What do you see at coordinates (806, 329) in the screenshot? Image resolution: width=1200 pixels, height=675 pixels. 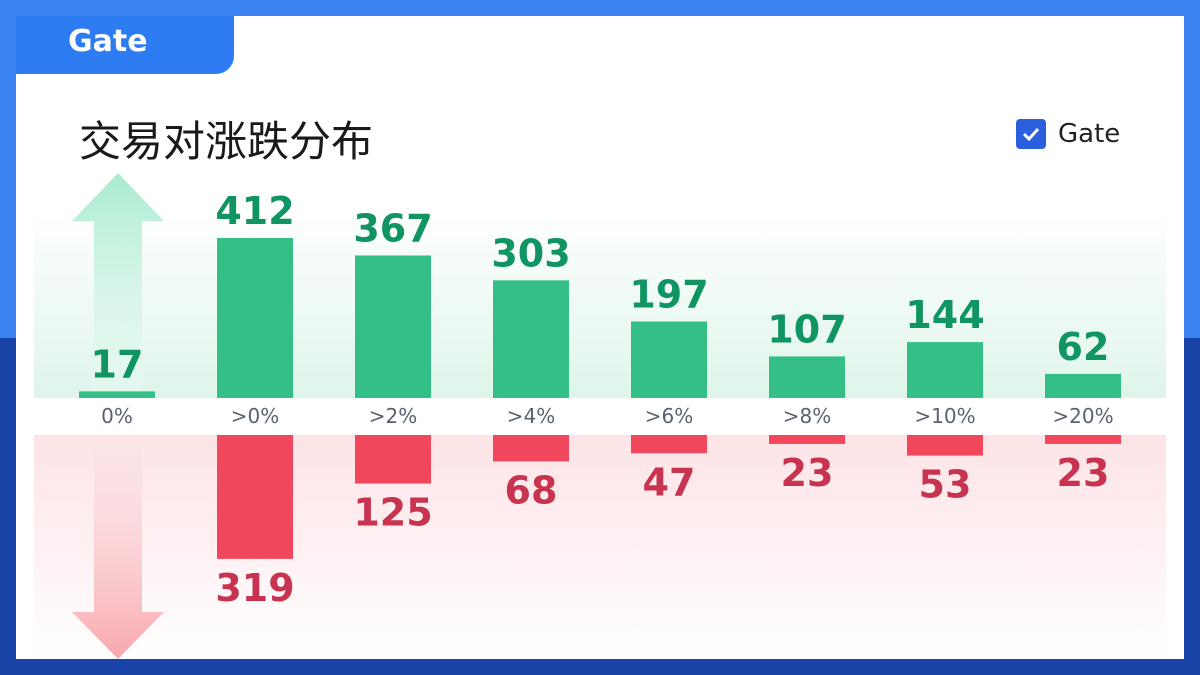 I see `up-value-label: 107` at bounding box center [806, 329].